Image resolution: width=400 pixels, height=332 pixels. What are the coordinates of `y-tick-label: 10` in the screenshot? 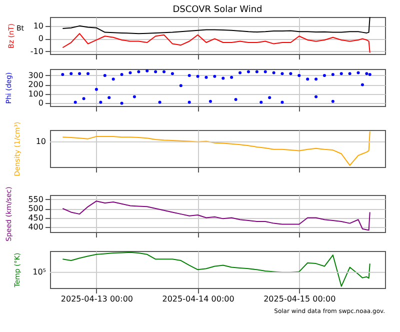 It's located at (38, 25).